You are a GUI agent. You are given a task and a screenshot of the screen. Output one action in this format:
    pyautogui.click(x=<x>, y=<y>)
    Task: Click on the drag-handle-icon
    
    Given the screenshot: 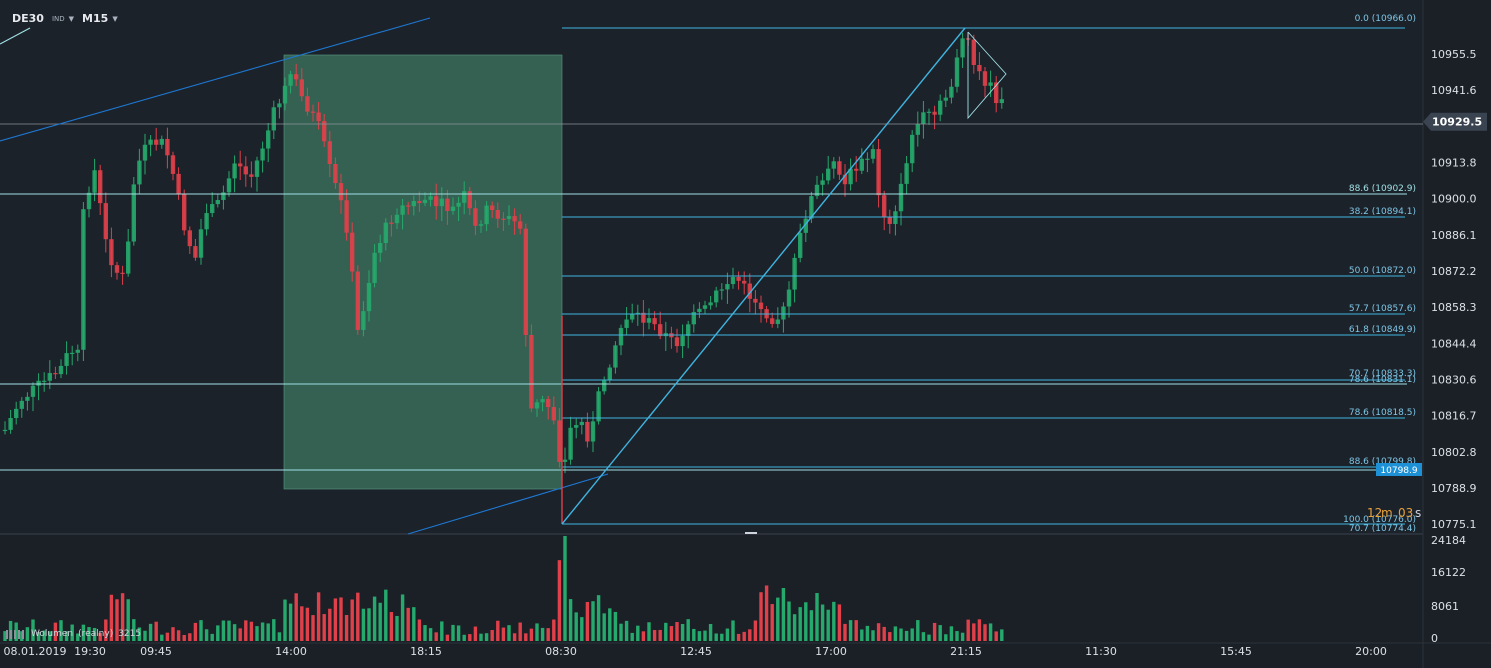 What is the action you would take?
    pyautogui.click(x=16, y=634)
    